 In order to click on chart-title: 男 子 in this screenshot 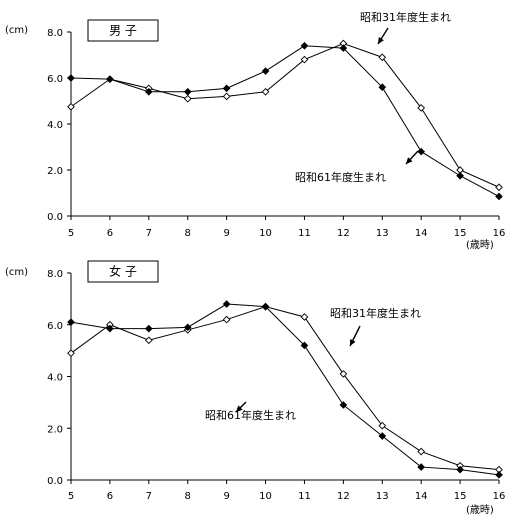, I will do `click(123, 31)`.